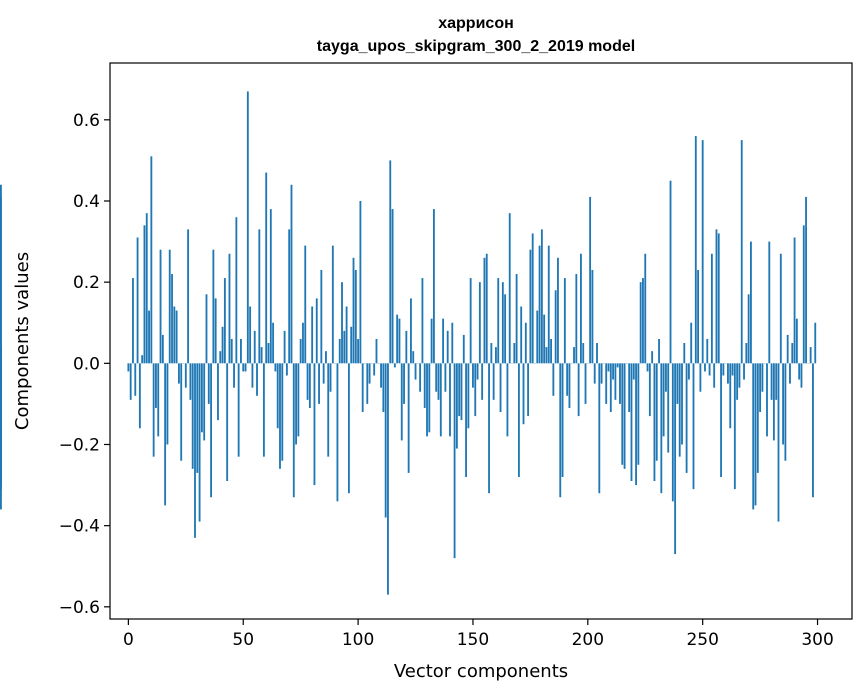 This screenshot has height=696, width=867. What do you see at coordinates (1, 377) in the screenshot?
I see `bar-undefined` at bounding box center [1, 377].